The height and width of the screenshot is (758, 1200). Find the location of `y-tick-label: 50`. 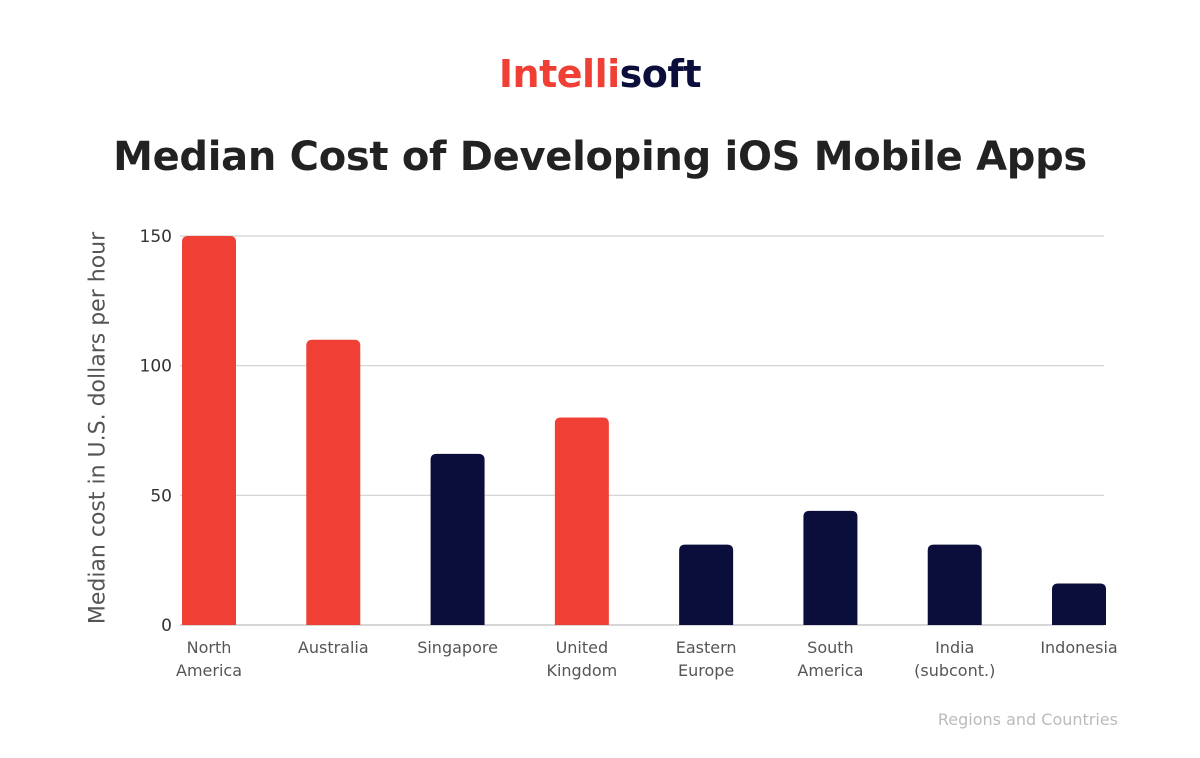

y-tick-label: 50 is located at coordinates (161, 496).